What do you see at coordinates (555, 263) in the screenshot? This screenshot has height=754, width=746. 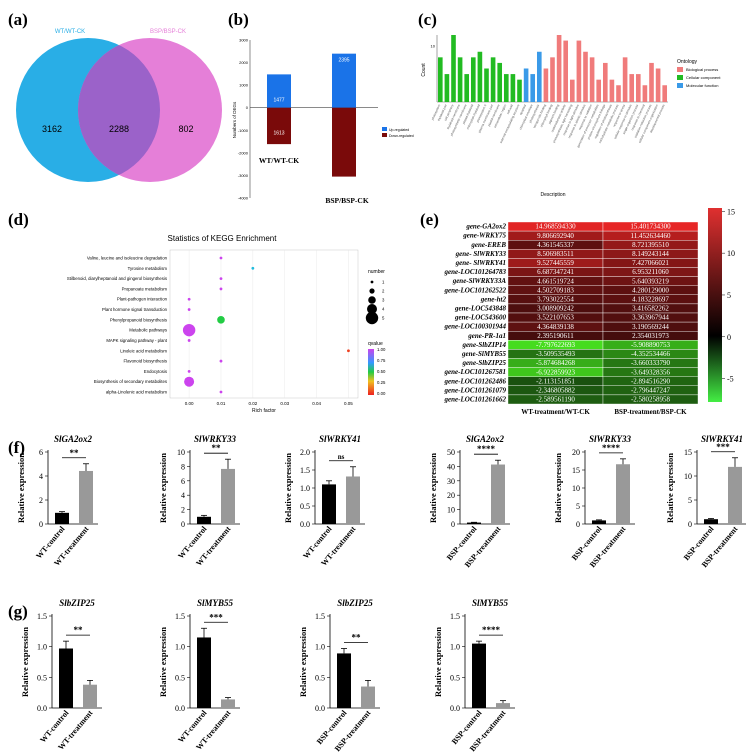 I see `heatmap-cell-label: 9.527445559` at bounding box center [555, 263].